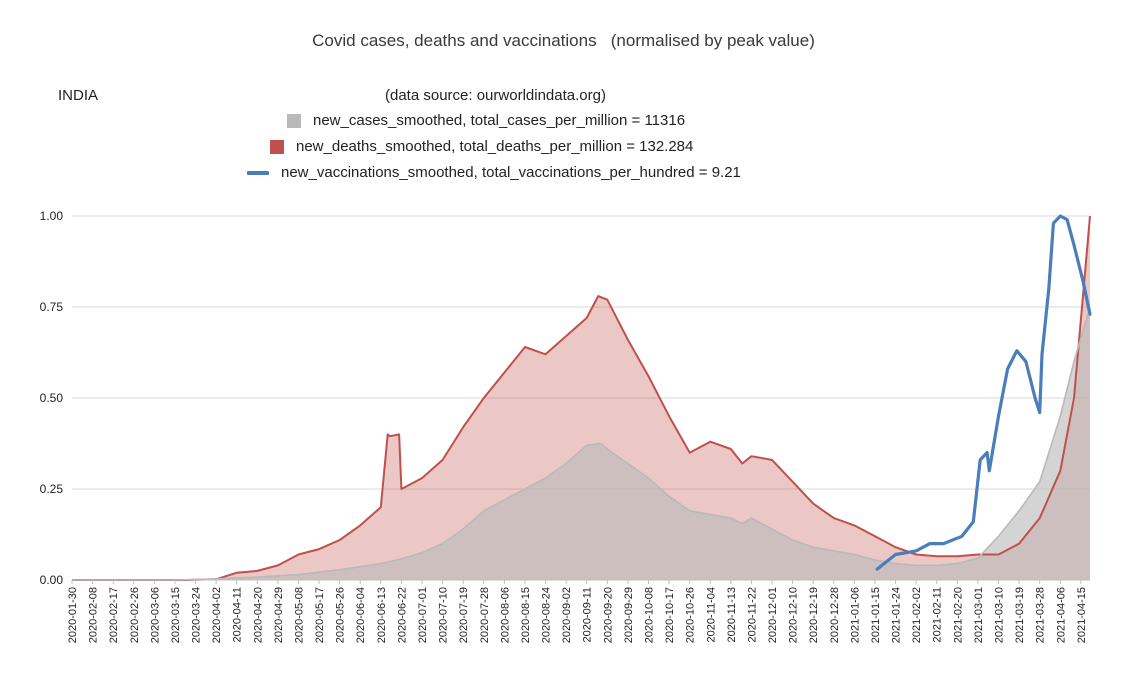 The image size is (1127, 698). Describe the element at coordinates (1041, 615) in the screenshot. I see `x-tick-label: 2021-03-28` at that location.